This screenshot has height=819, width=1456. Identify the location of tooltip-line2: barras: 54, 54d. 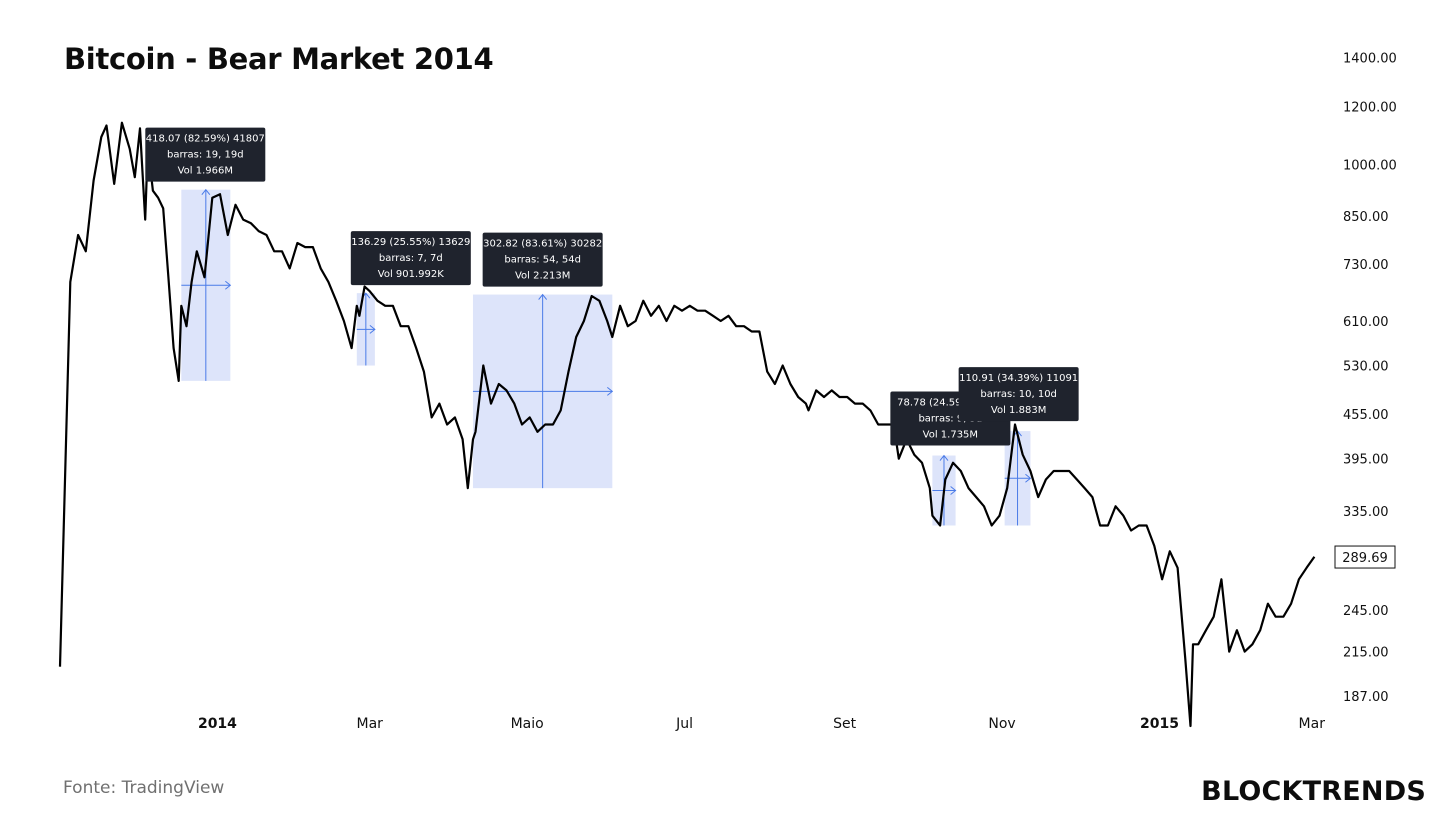
(542, 260).